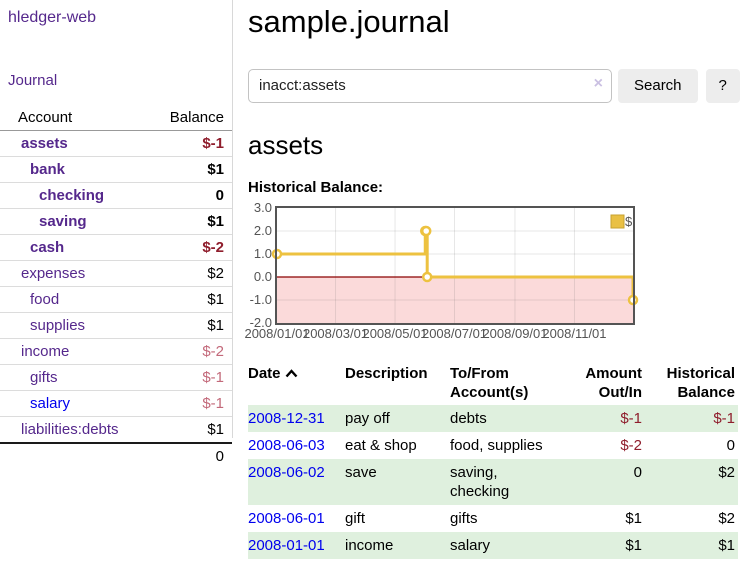 The image size is (742, 582). I want to click on account-link: bank, so click(48, 169).